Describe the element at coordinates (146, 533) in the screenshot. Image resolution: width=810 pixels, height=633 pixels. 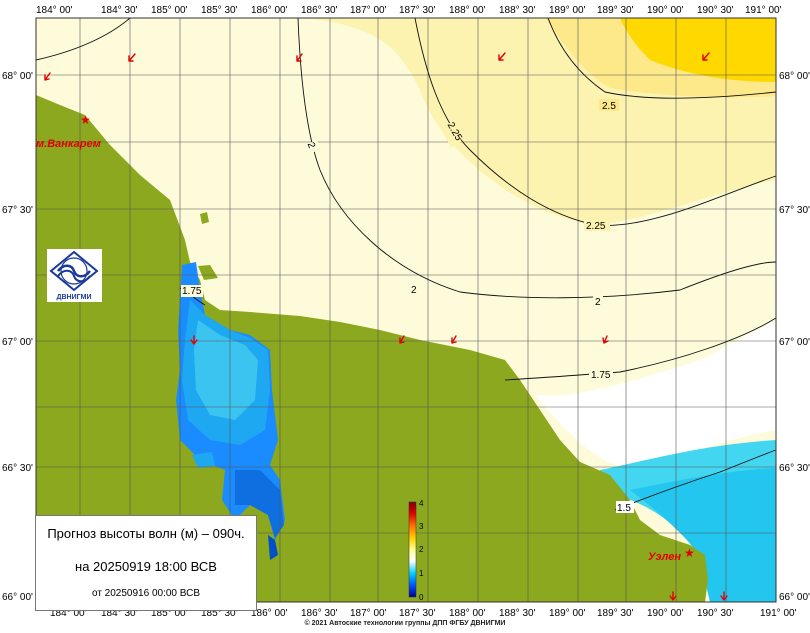
I see `forecast-title: Прогноз высоты волн (м) – 090ч.` at that location.